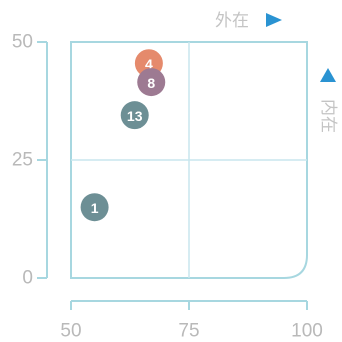 This screenshot has height=342, width=342. Describe the element at coordinates (274, 20) in the screenshot. I see `x-axis-arrow-icon` at that location.